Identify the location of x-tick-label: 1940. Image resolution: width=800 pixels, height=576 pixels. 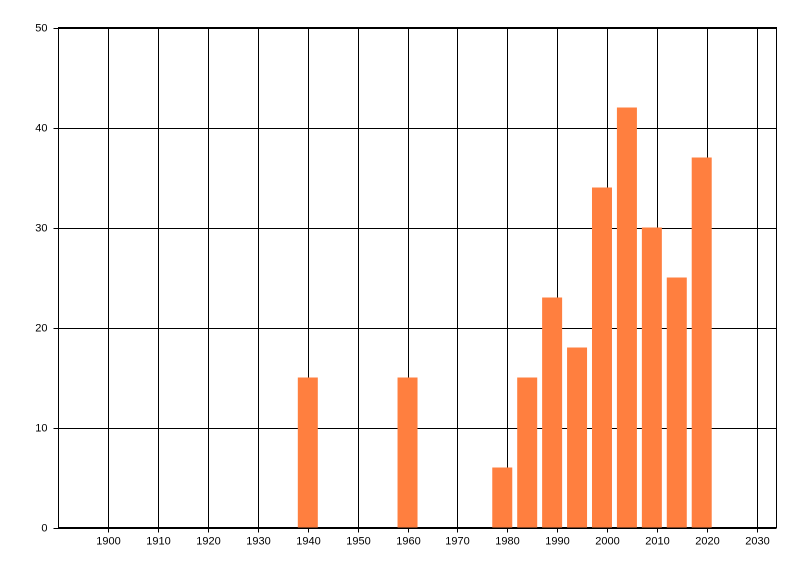
(308, 541).